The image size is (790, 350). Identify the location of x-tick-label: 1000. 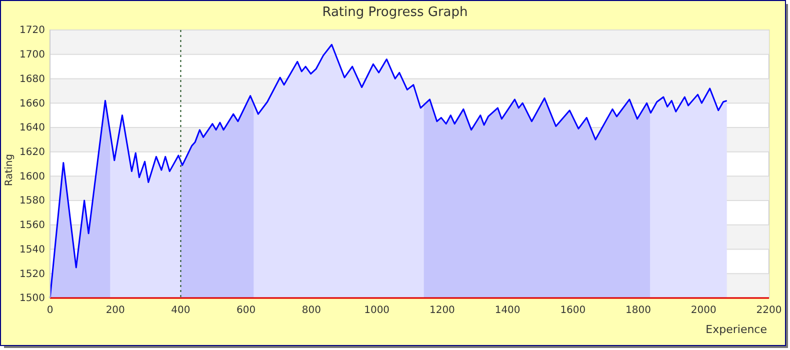
(377, 310).